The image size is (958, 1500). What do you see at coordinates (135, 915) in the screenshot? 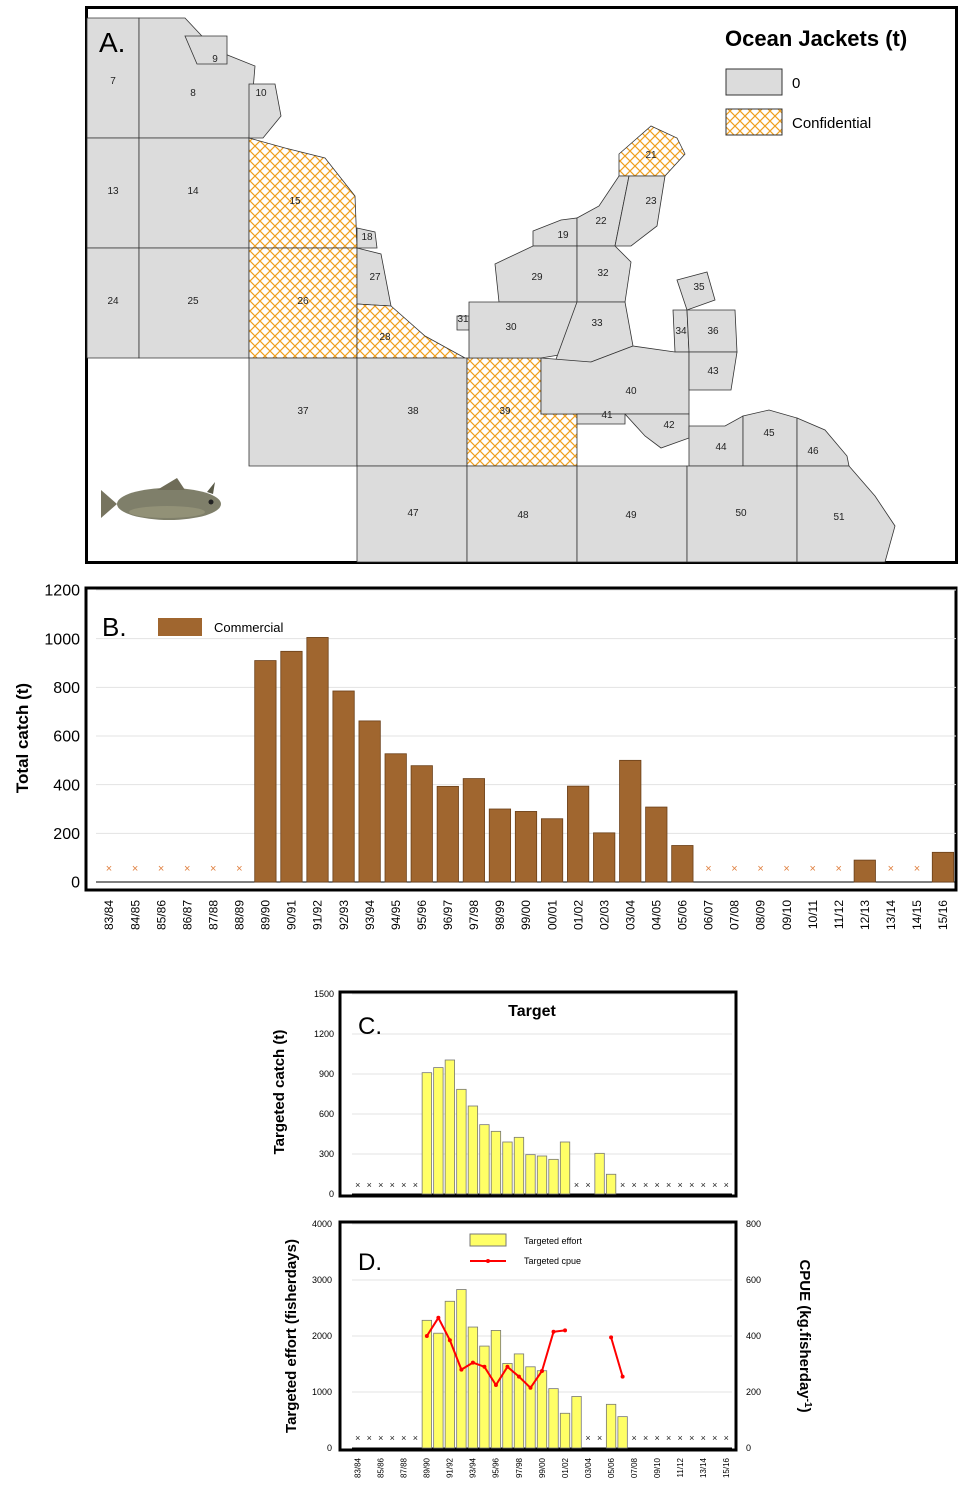
I see `x-tick-label: 84/85` at bounding box center [135, 915].